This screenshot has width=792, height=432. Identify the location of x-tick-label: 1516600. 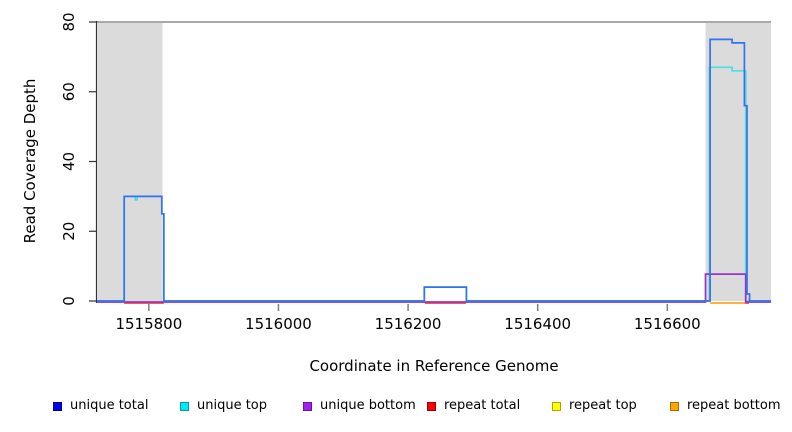
(667, 324).